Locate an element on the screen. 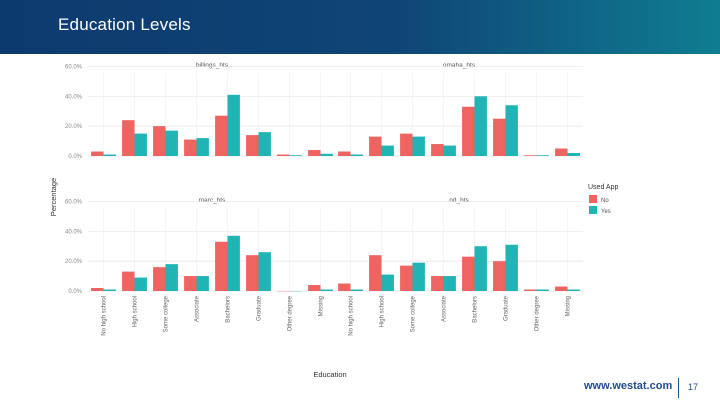 Image resolution: width=720 pixels, height=405 pixels. legend-label: No is located at coordinates (605, 201).